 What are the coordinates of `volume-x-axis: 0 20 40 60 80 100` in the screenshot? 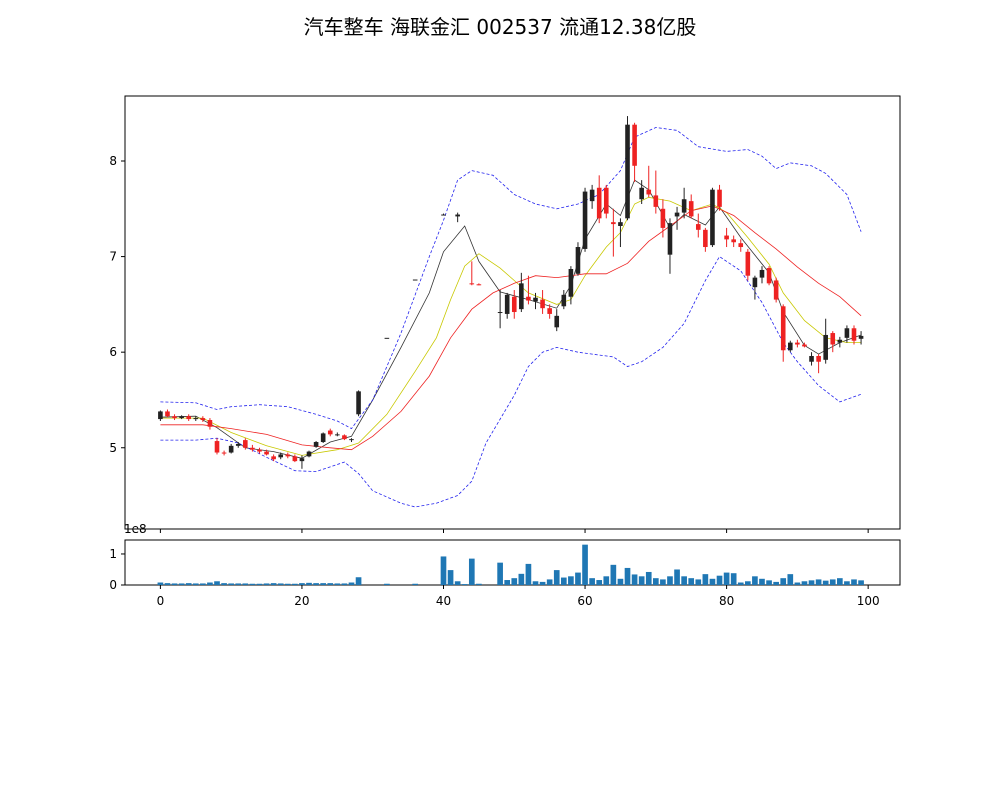 It's located at (518, 596).